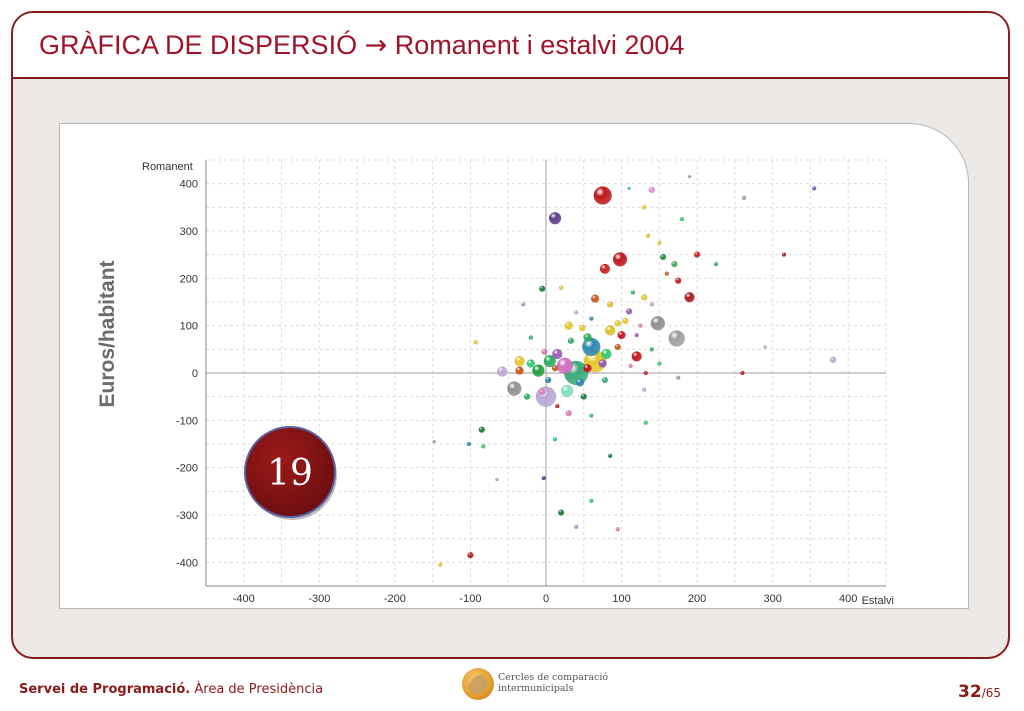 This screenshot has height=711, width=1024. What do you see at coordinates (546, 599) in the screenshot?
I see `x-tick-label: 0` at bounding box center [546, 599].